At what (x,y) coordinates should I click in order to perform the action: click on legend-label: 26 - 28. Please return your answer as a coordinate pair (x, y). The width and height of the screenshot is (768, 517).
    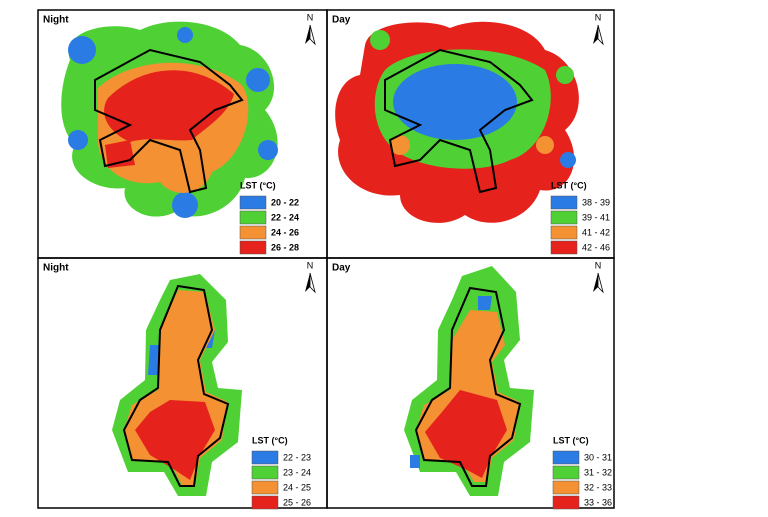
    Looking at the image, I should click on (285, 247).